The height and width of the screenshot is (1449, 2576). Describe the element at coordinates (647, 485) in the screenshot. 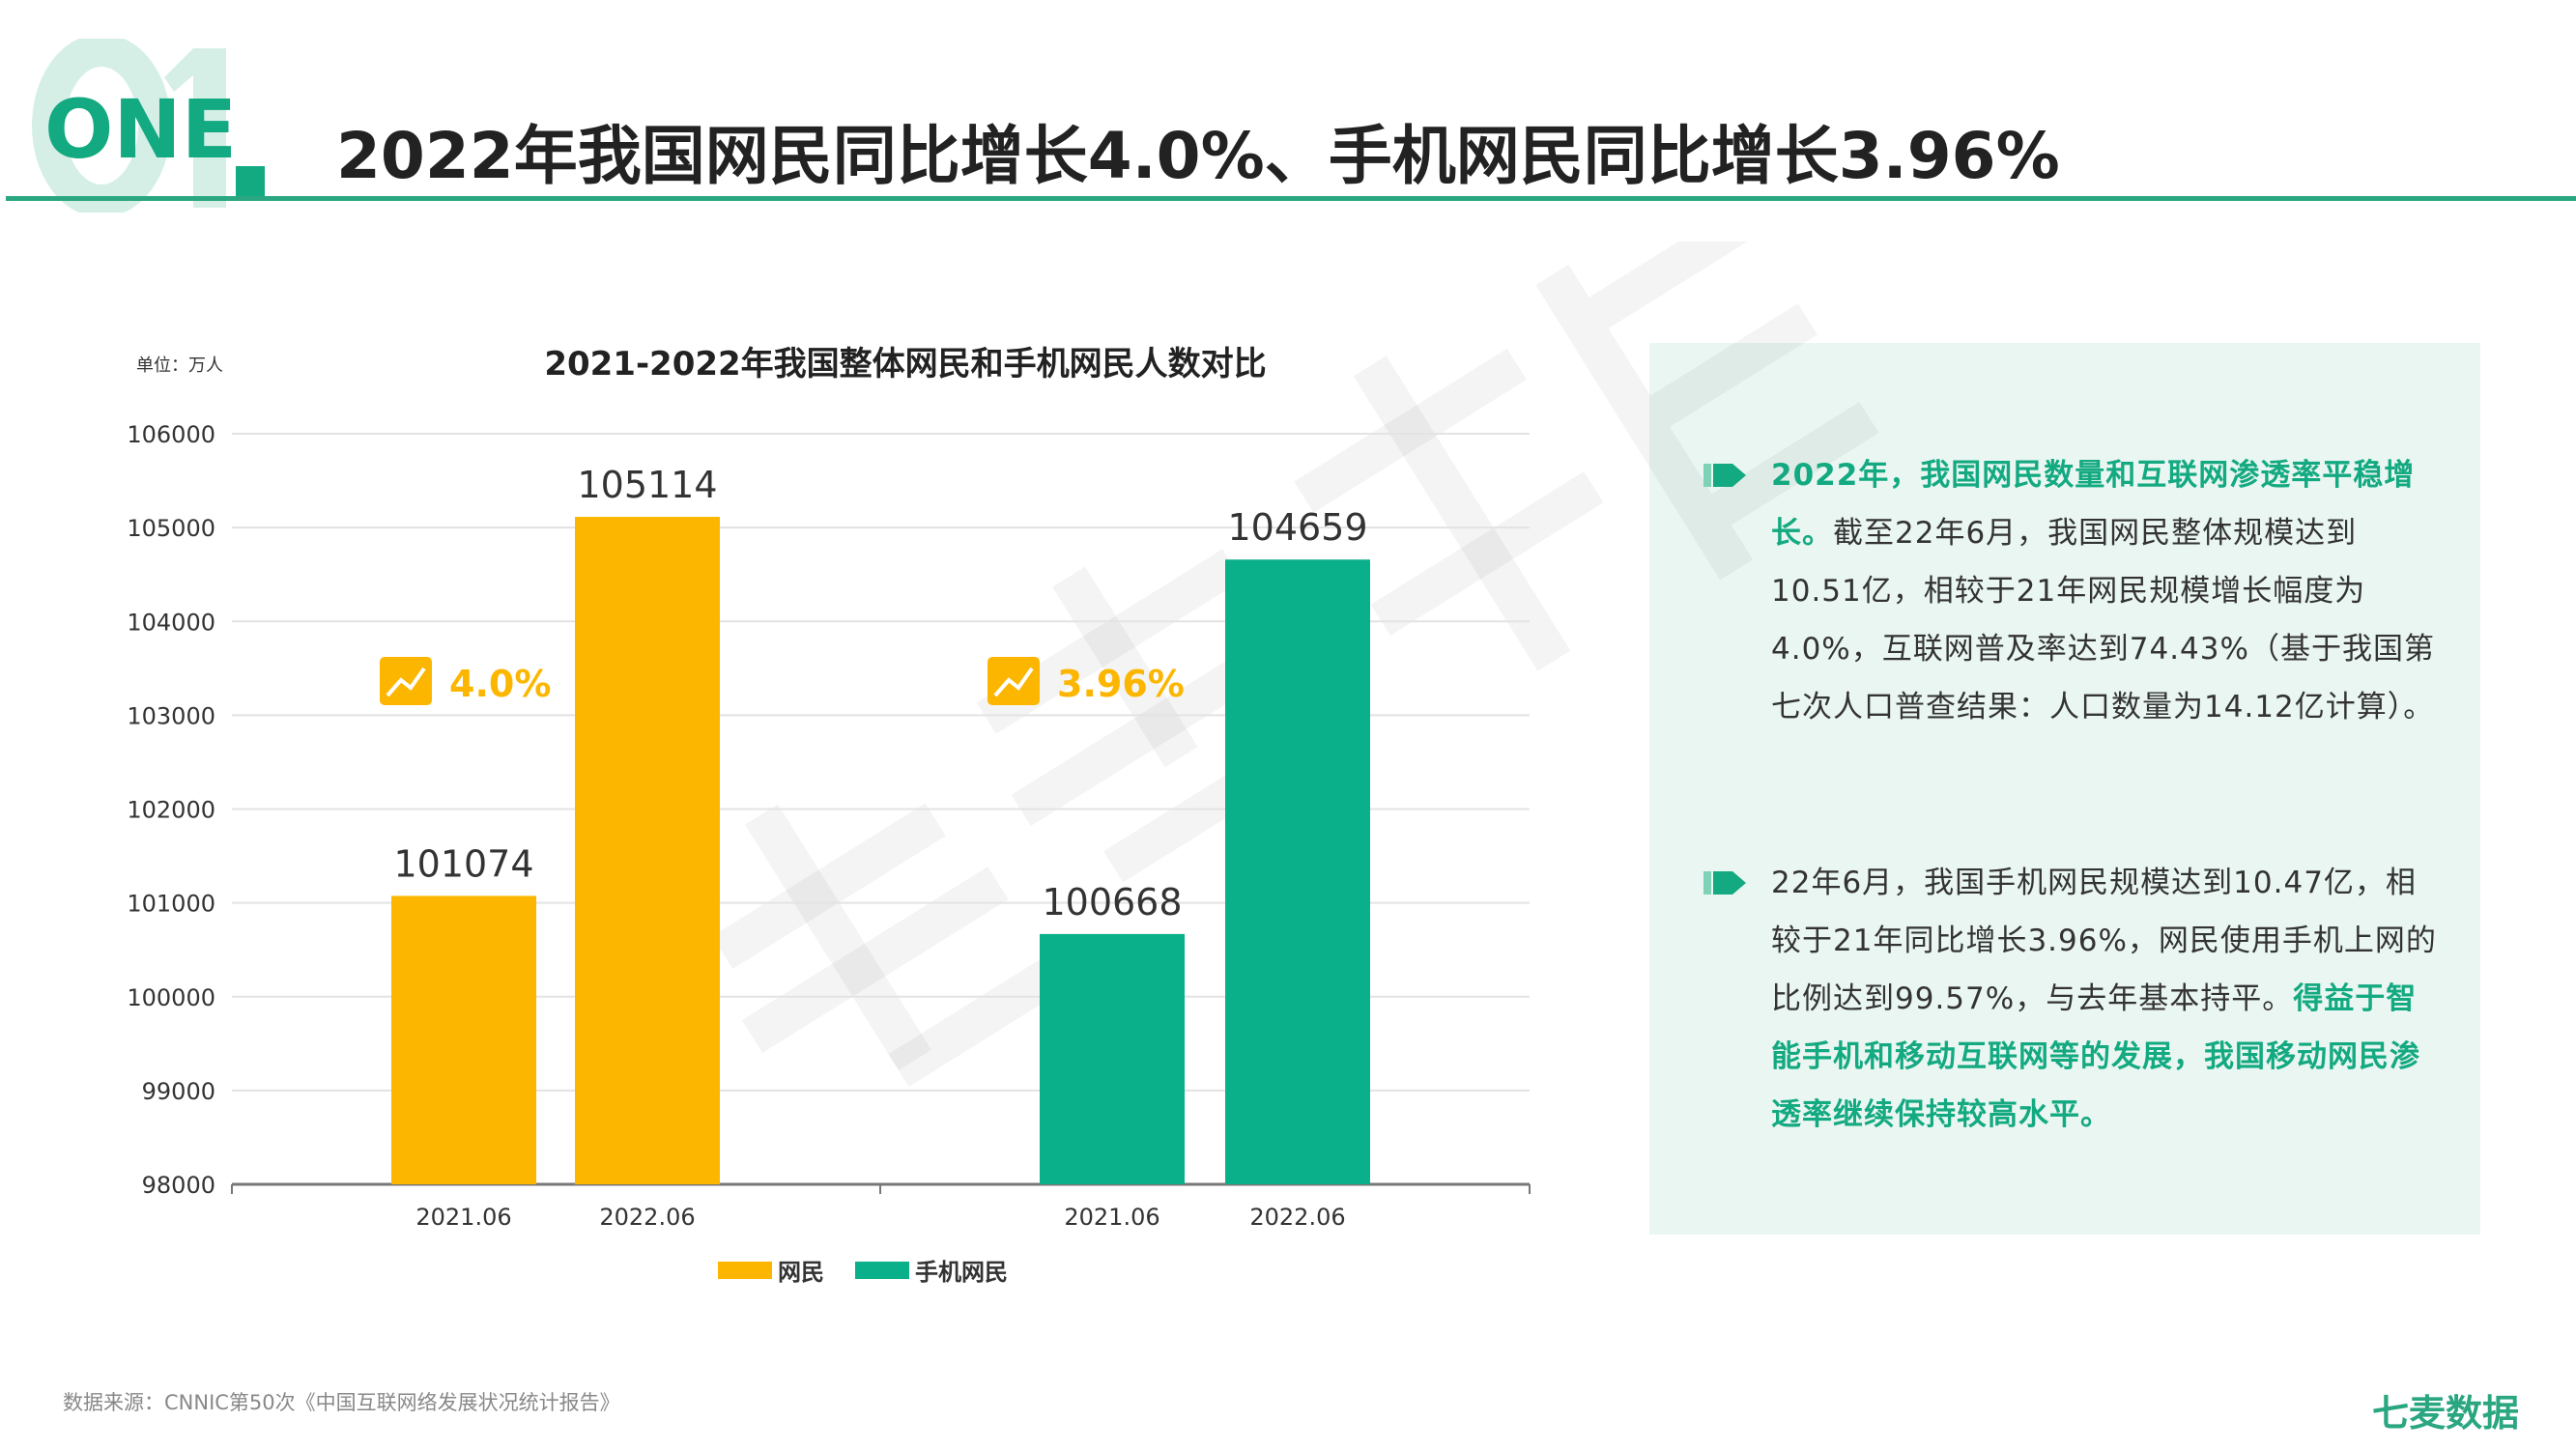

I see `bar-value-label: 105114` at that location.